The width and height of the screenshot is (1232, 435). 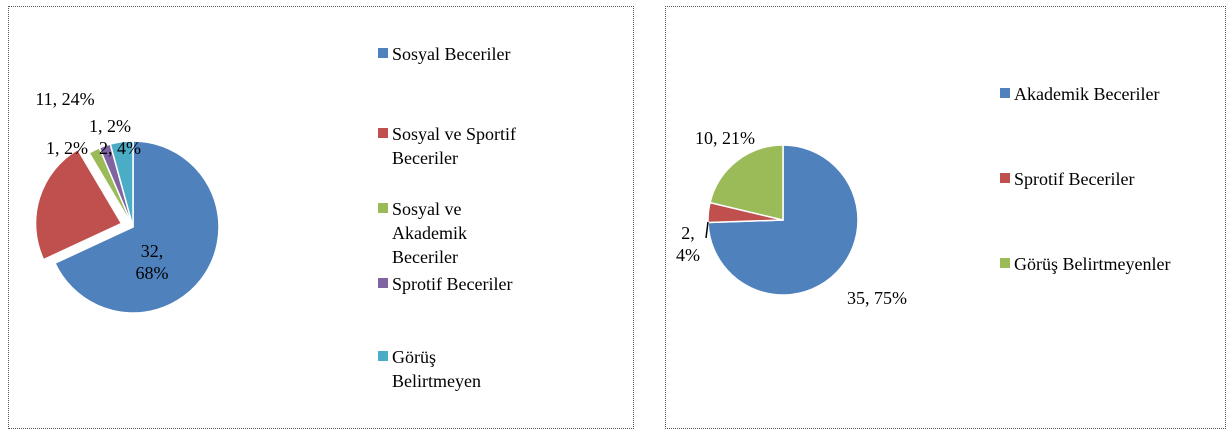 I want to click on legend-item: Görüş Belirtmeyen, so click(x=450, y=369).